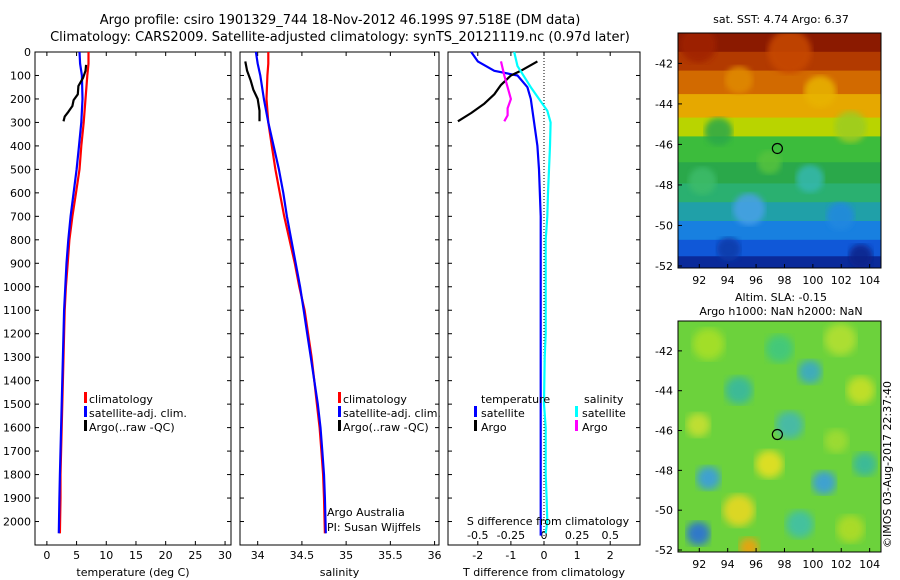 Image resolution: width=900 pixels, height=580 pixels. What do you see at coordinates (17, 334) in the screenshot?
I see `y-tick-label: 1200` at bounding box center [17, 334].